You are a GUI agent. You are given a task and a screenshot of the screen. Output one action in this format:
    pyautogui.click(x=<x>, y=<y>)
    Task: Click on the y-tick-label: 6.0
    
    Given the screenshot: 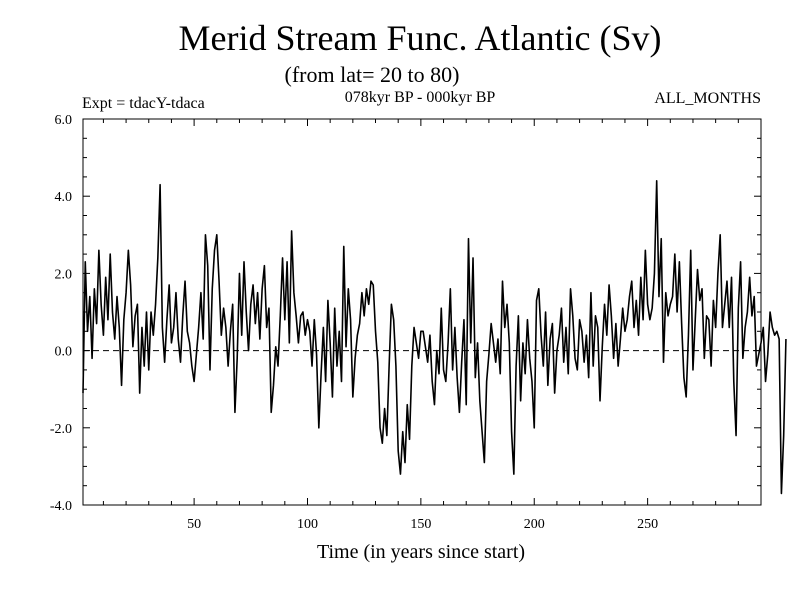 What is the action you would take?
    pyautogui.click(x=64, y=120)
    